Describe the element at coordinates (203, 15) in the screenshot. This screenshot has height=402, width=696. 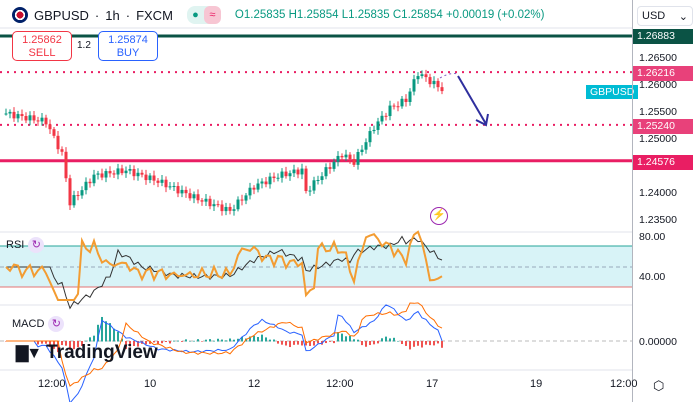
I see `market-status: ● ≈` at that location.